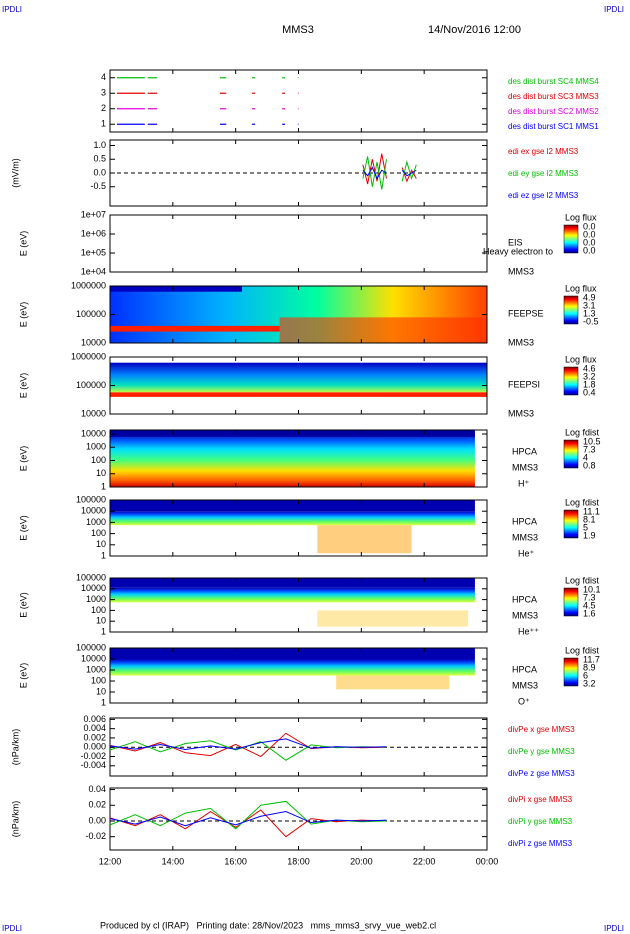  Describe the element at coordinates (15, 173) in the screenshot. I see `y-axis-label: (mV/m)` at that location.